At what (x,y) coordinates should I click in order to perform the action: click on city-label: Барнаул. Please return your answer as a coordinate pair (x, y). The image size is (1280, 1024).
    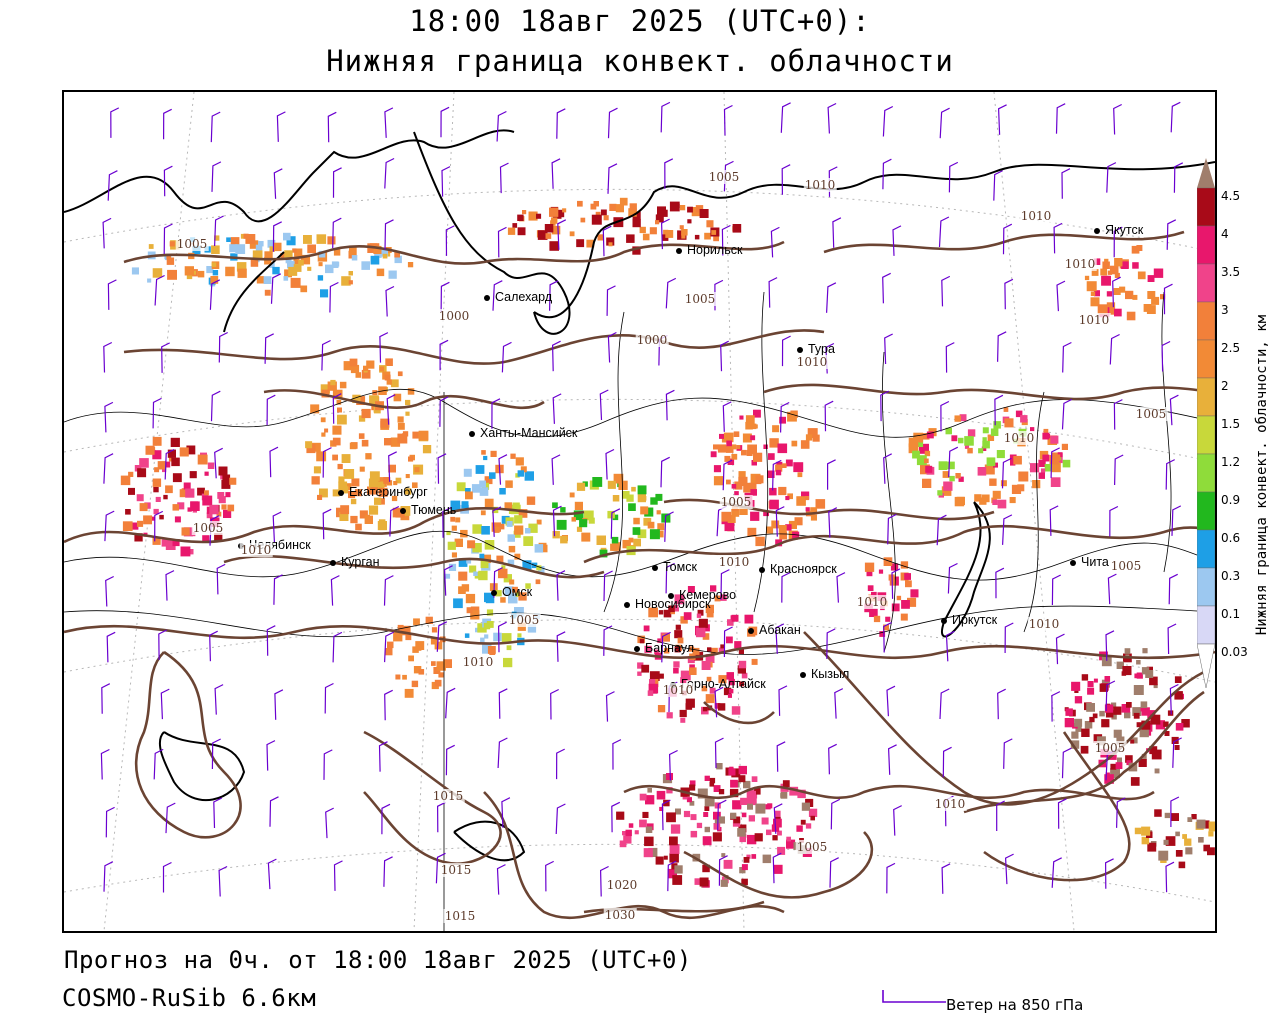
    Looking at the image, I should click on (664, 648).